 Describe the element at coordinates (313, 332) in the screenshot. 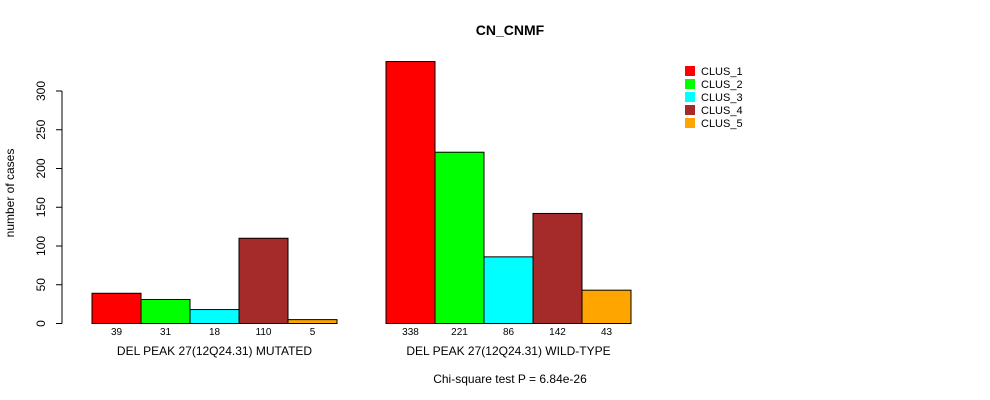

I see `bar-value-label: 5` at that location.